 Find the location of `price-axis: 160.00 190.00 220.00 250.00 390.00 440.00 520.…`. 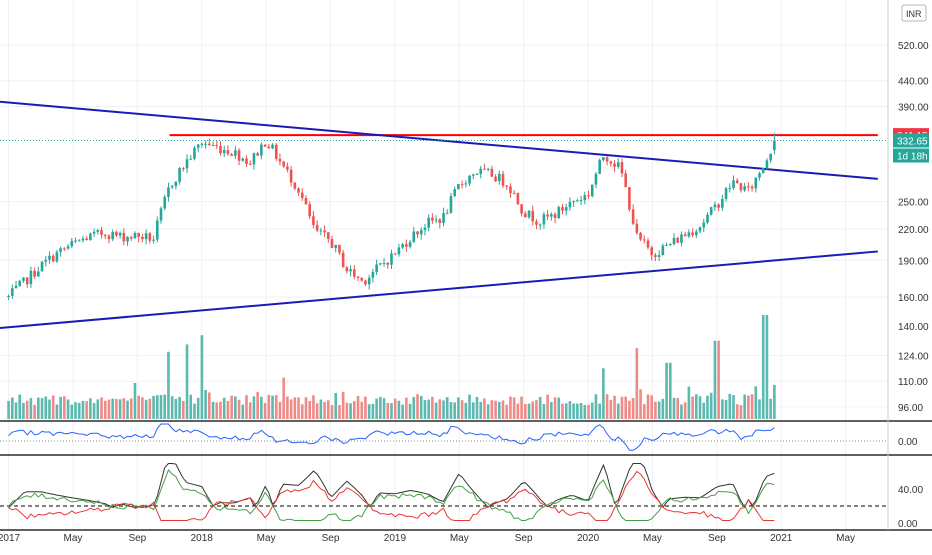

price-axis: 160.00 190.00 220.00 250.00 390.00 440.00 520.… is located at coordinates (913, 285).